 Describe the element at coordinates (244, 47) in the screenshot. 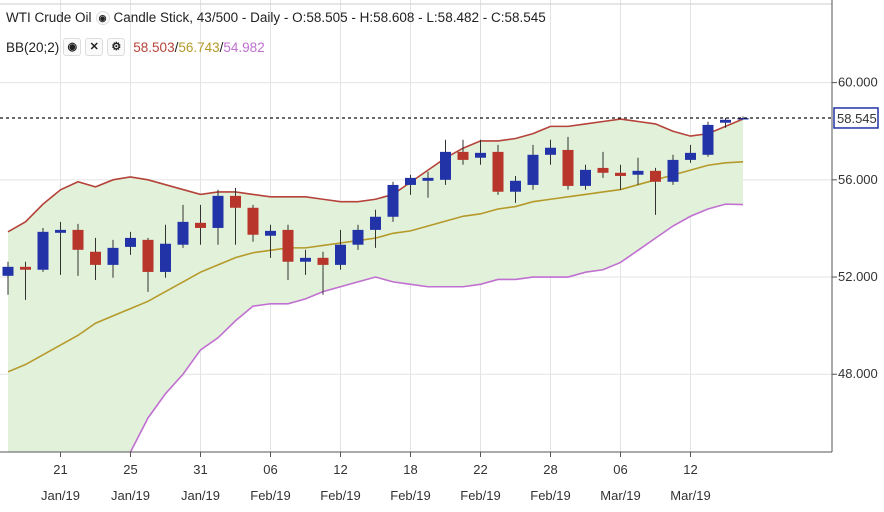

I see `lower-value: 54.982` at that location.